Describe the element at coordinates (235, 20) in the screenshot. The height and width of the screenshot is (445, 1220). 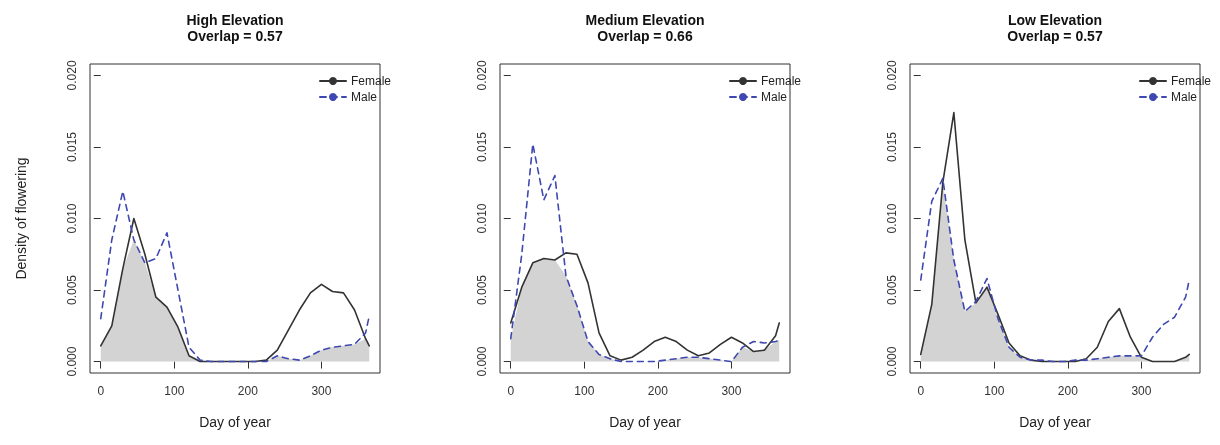
I see `chart-title: High Elevation` at that location.